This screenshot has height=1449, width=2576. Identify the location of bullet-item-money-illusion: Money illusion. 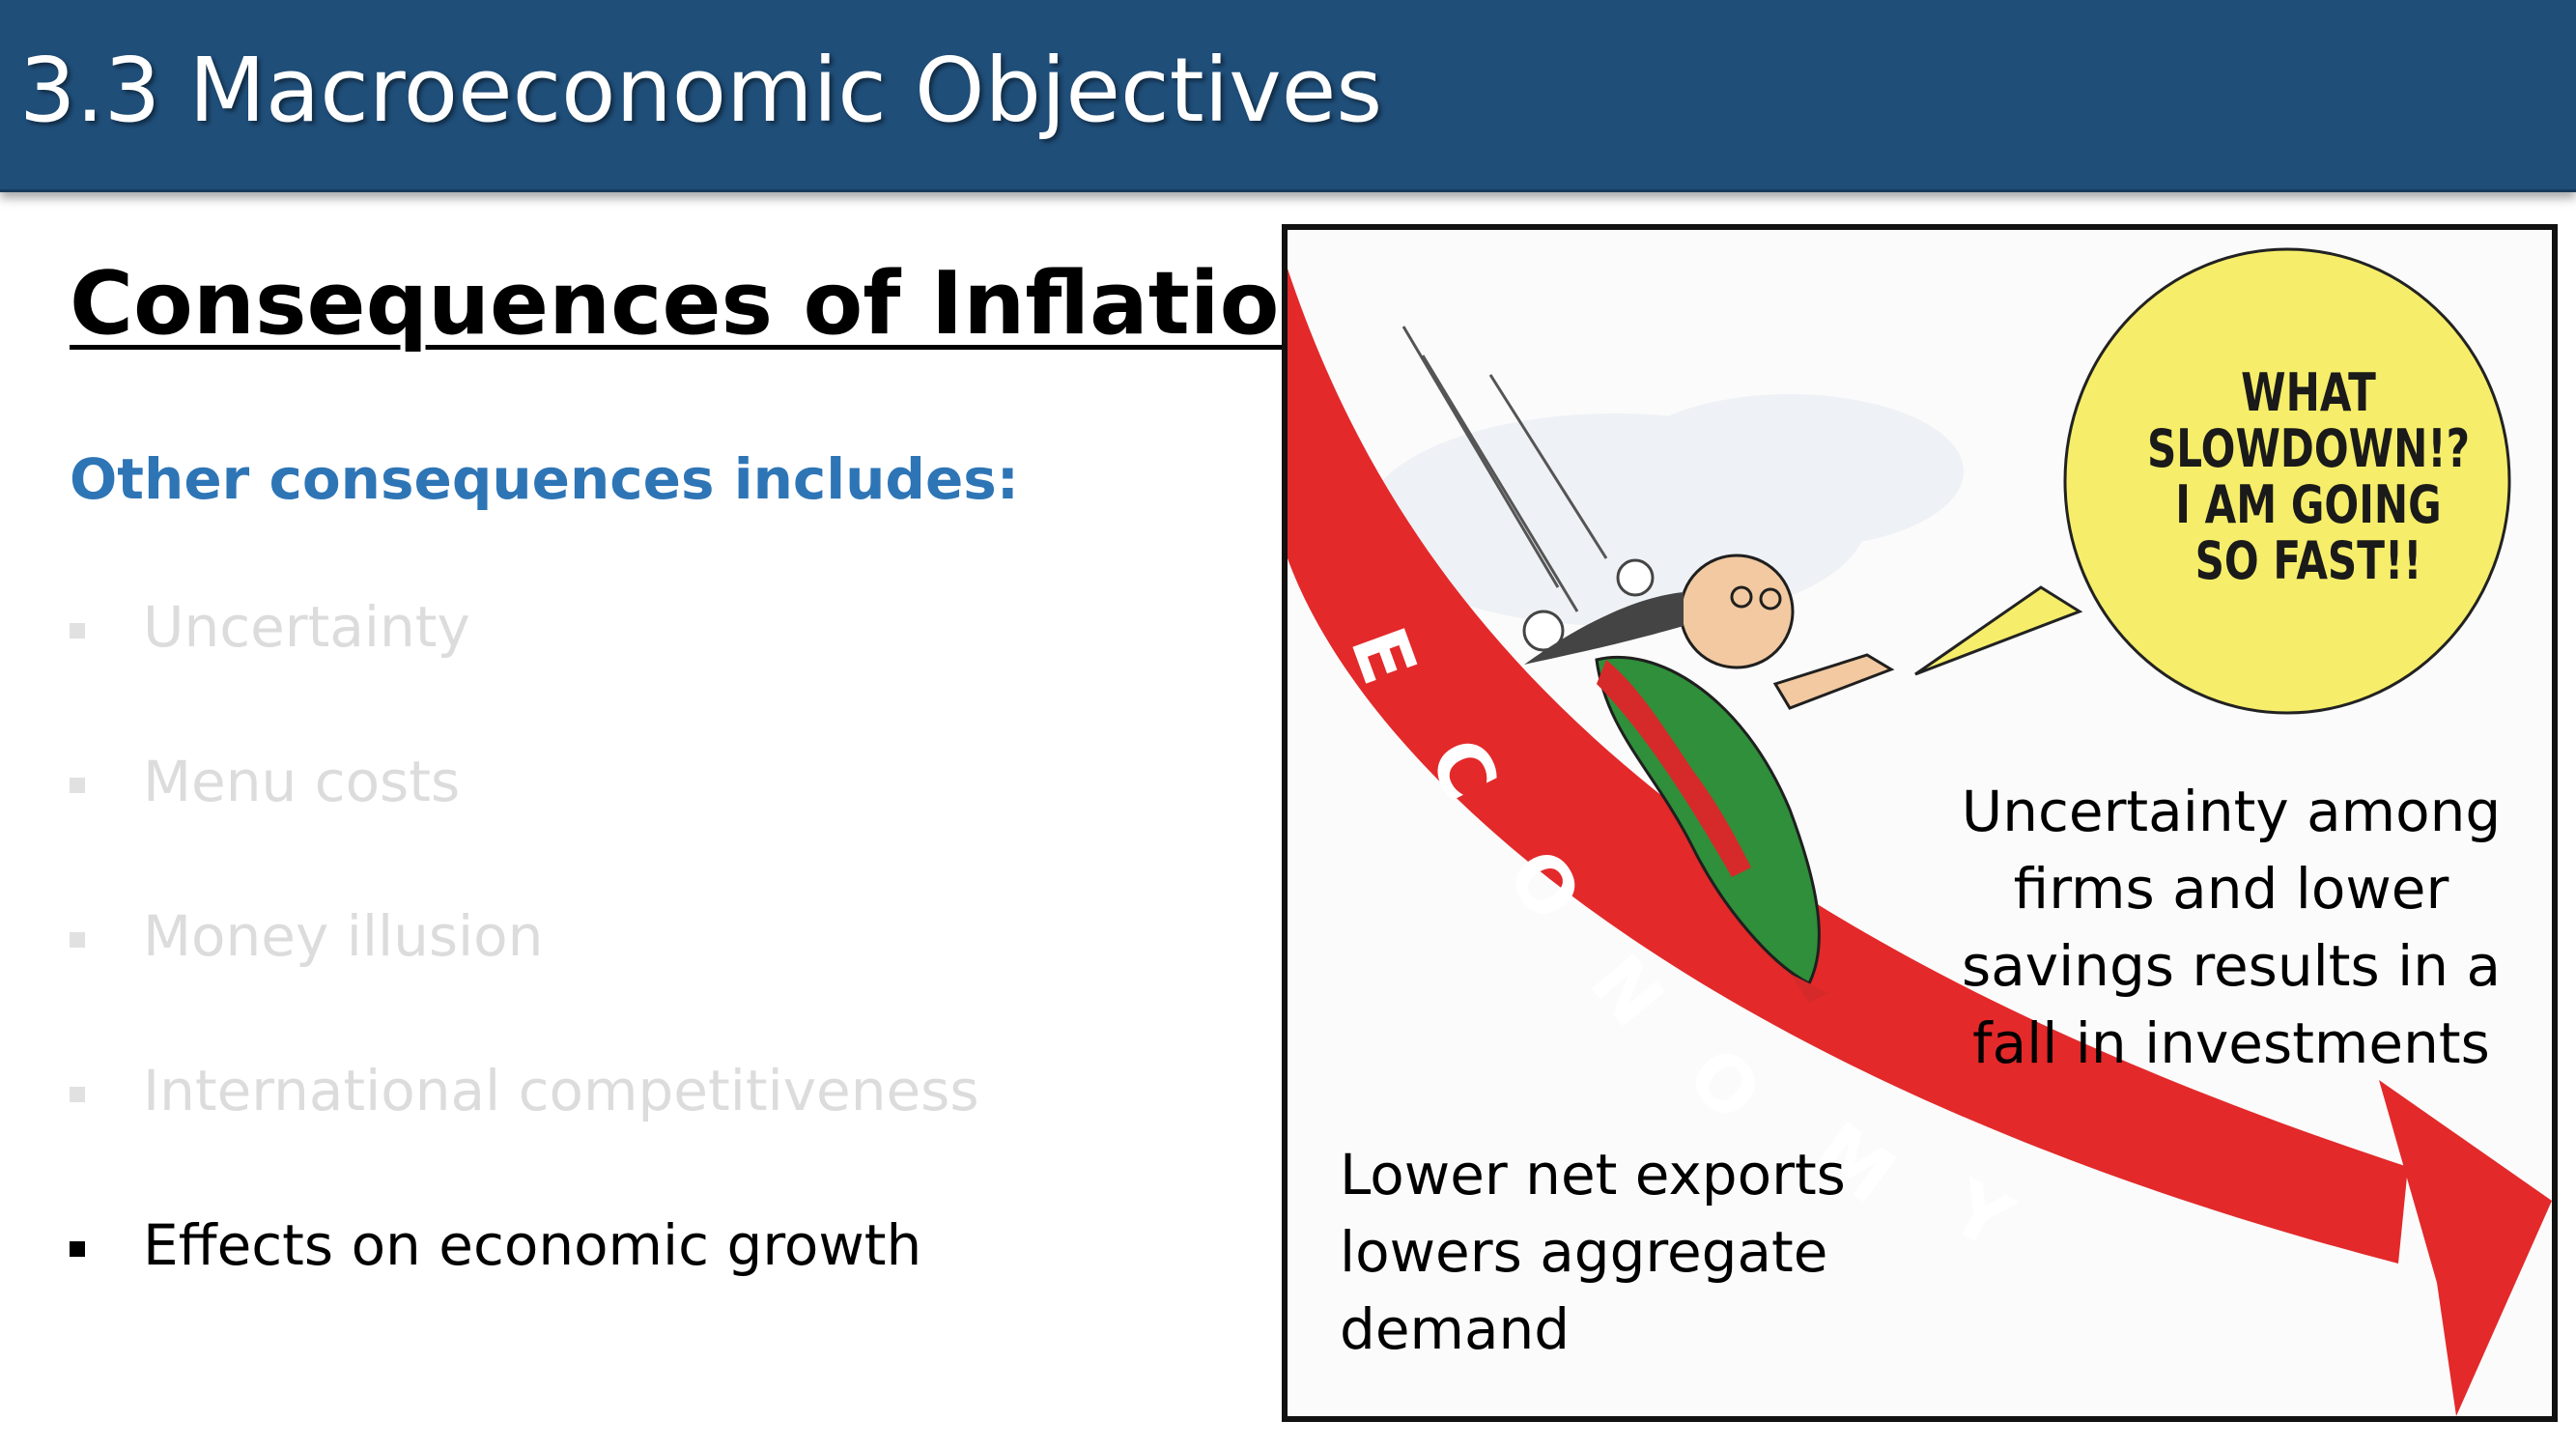
(524, 980).